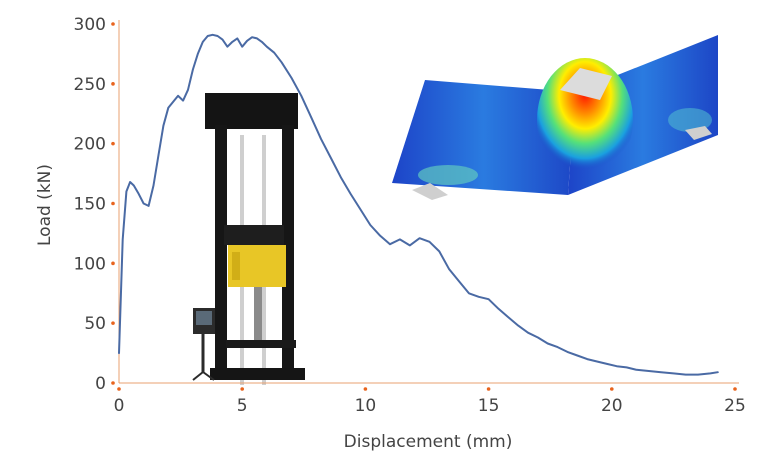  I want to click on x-tick-label: 20, so click(612, 406).